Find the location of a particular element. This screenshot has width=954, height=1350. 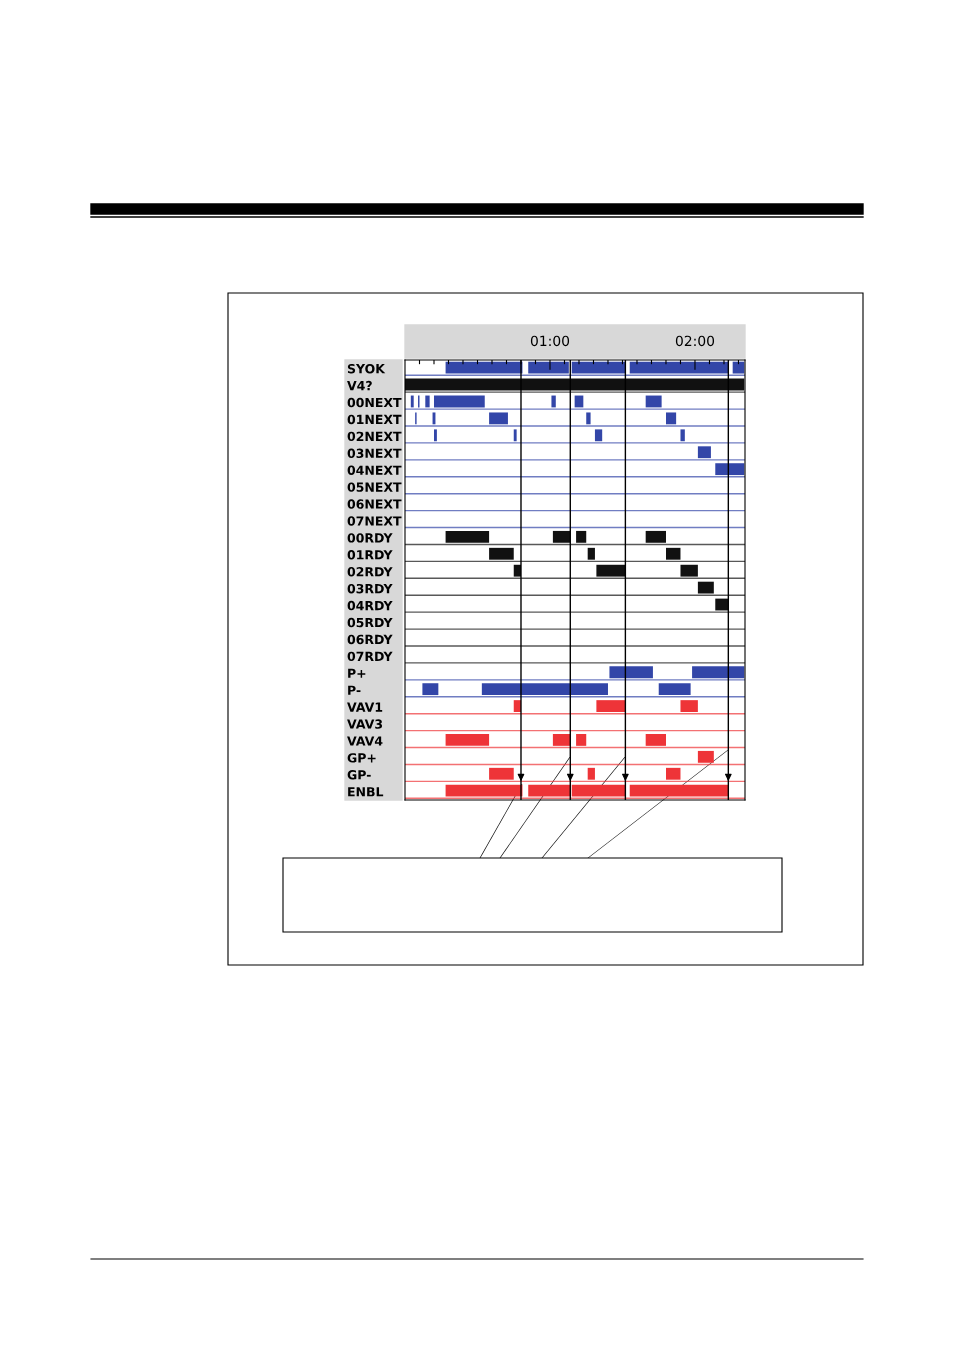

x-tick-label: 01:00 is located at coordinates (550, 341).